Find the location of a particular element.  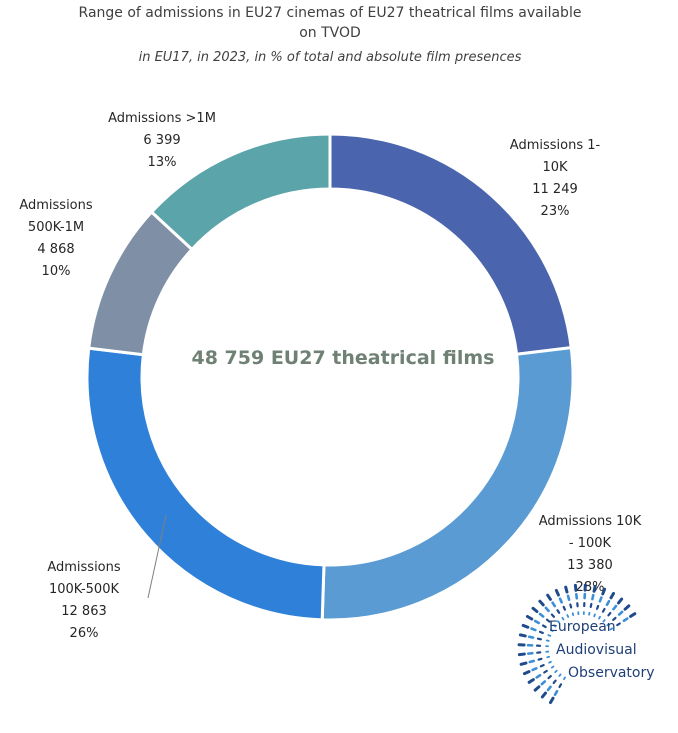

slice-label-1-line-2: 13 380 is located at coordinates (590, 565).